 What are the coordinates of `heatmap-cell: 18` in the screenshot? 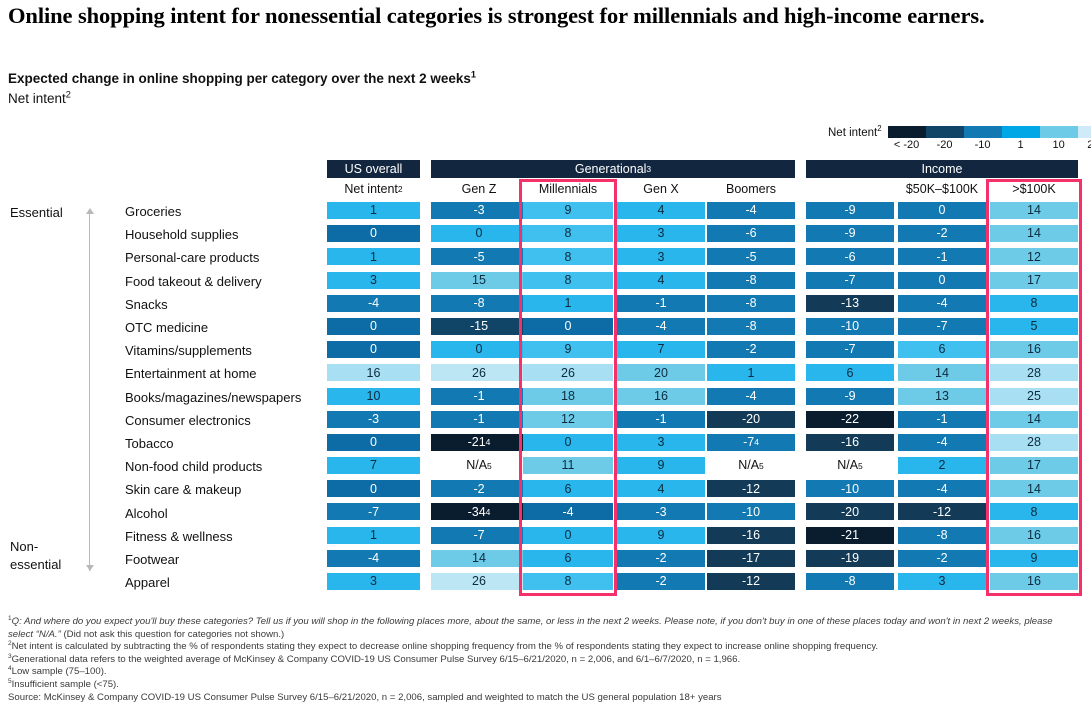 It's located at (568, 396).